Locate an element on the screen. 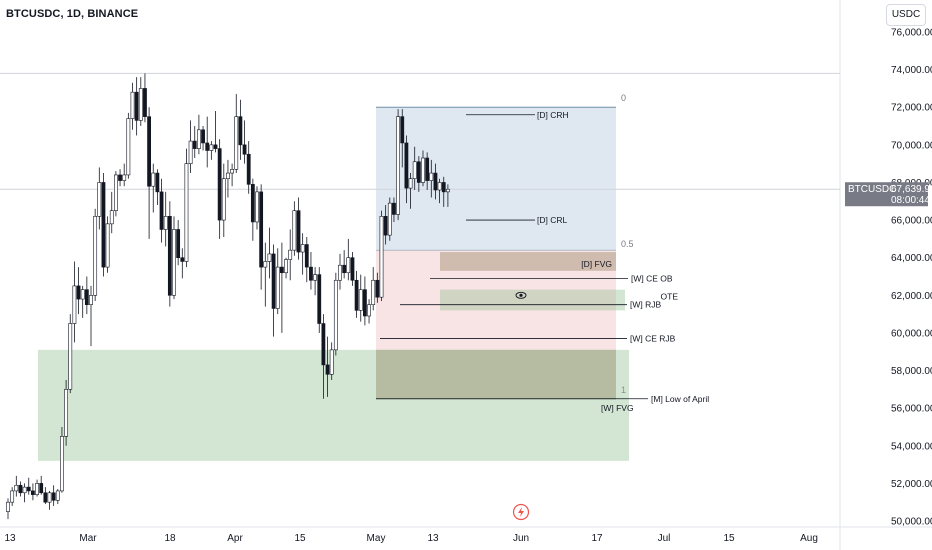 This screenshot has height=550, width=932. zone-ote is located at coordinates (532, 300).